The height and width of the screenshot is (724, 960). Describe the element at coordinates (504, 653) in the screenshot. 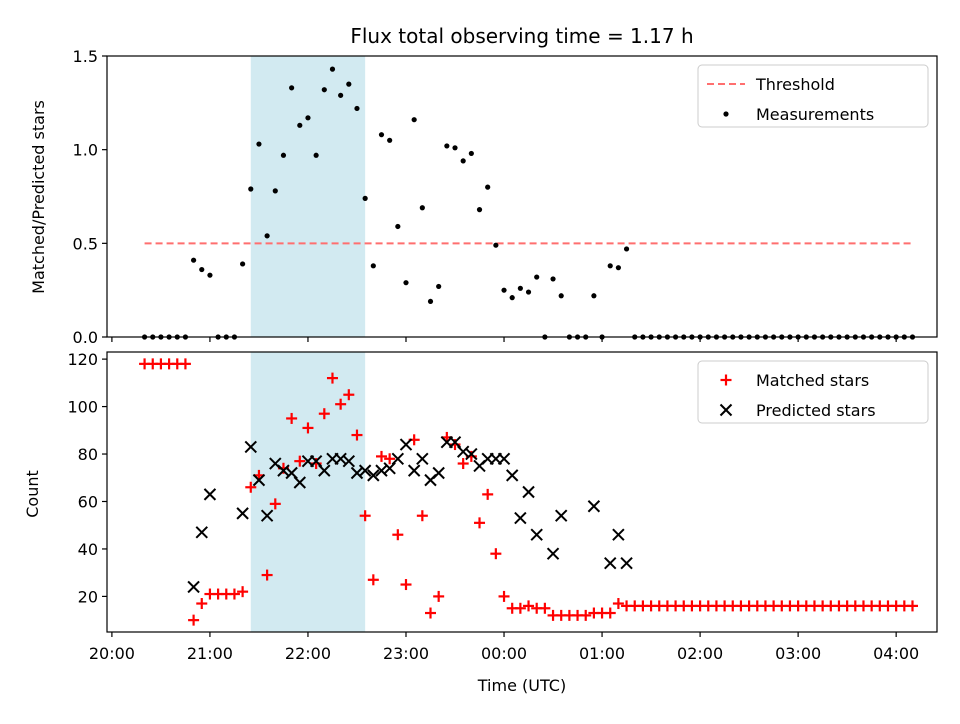

I see `x-tick-label: 00:00` at that location.